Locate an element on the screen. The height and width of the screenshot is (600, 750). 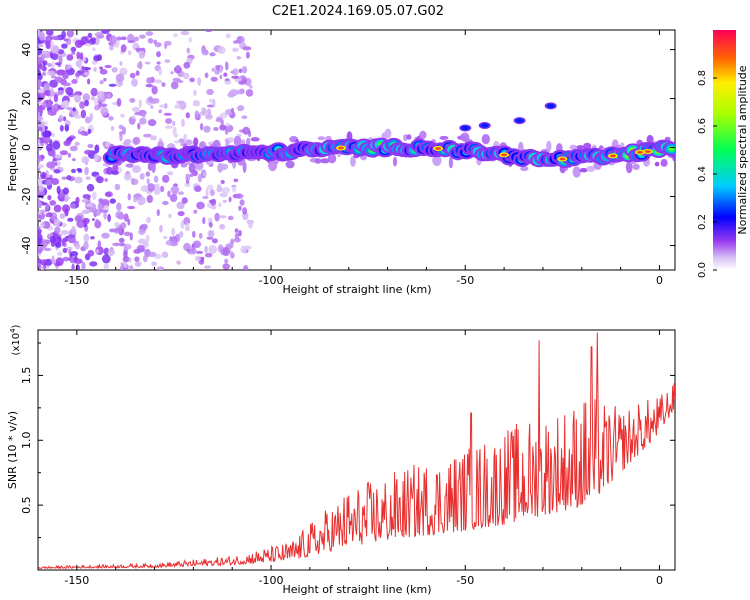
spectrogram-xtick-label: -150 is located at coordinates (76, 280).